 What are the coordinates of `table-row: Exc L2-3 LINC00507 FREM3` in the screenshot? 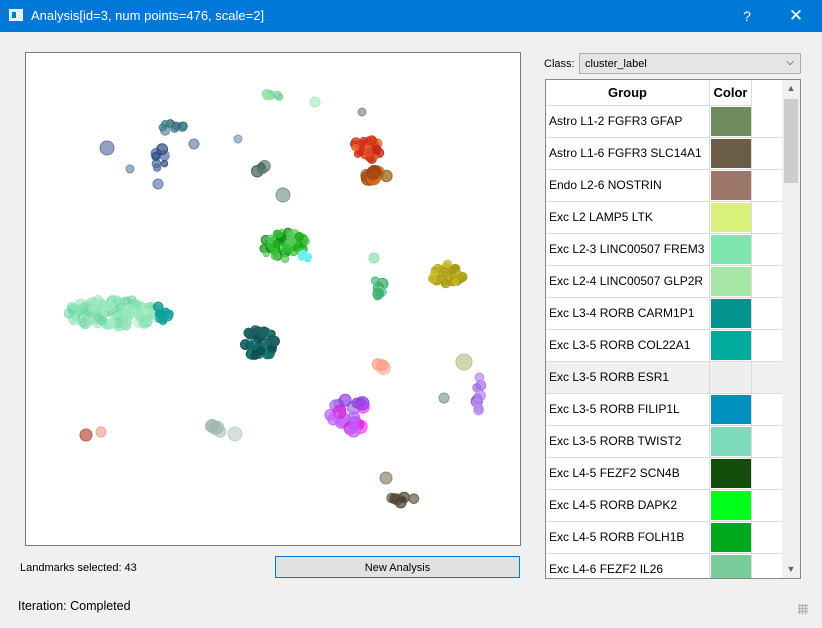 It's located at (664, 250).